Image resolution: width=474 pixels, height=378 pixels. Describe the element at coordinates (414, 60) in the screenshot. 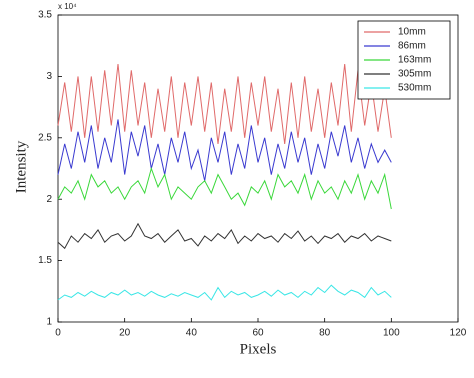

I see `legend-label: 163mm` at that location.